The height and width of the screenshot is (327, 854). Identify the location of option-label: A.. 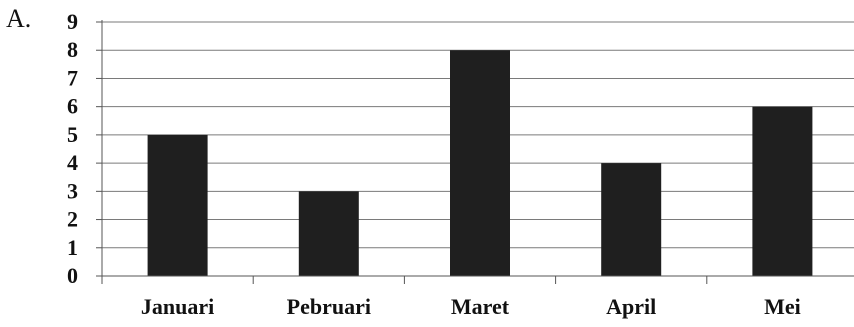
(19, 18).